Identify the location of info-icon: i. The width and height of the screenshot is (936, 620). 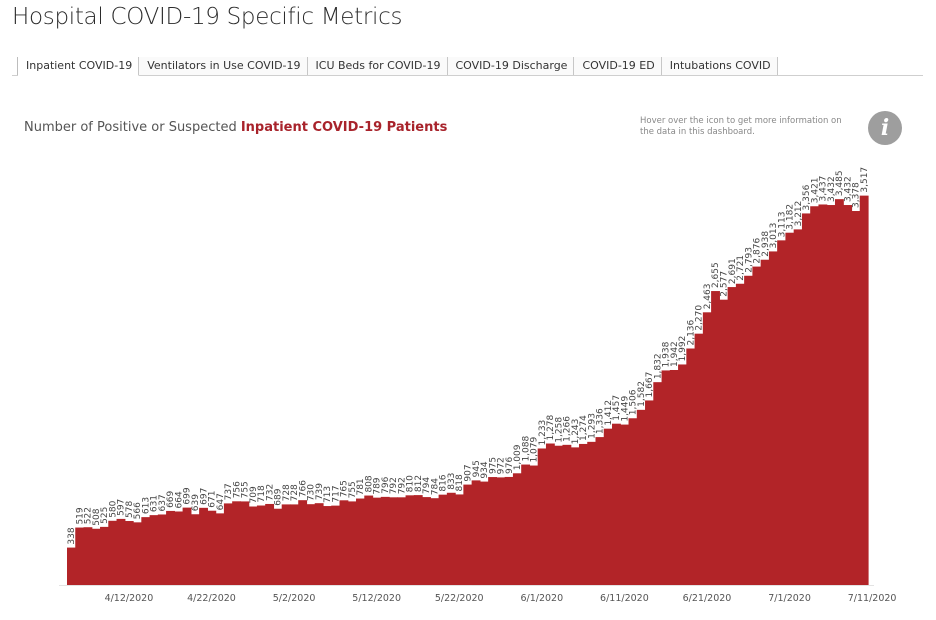
(885, 128).